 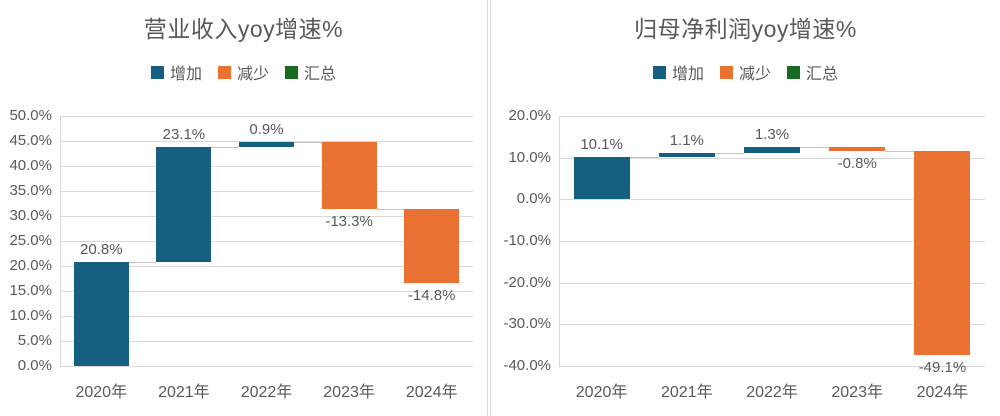 What do you see at coordinates (527, 324) in the screenshot?
I see `y-axis-tick-label: -30.0%` at bounding box center [527, 324].